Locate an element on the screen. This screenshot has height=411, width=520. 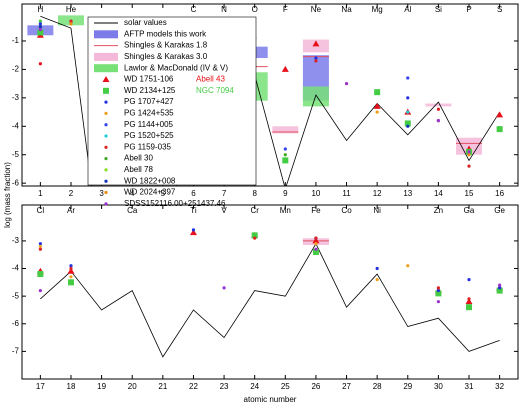
element-label: Mn is located at coordinates (285, 210).